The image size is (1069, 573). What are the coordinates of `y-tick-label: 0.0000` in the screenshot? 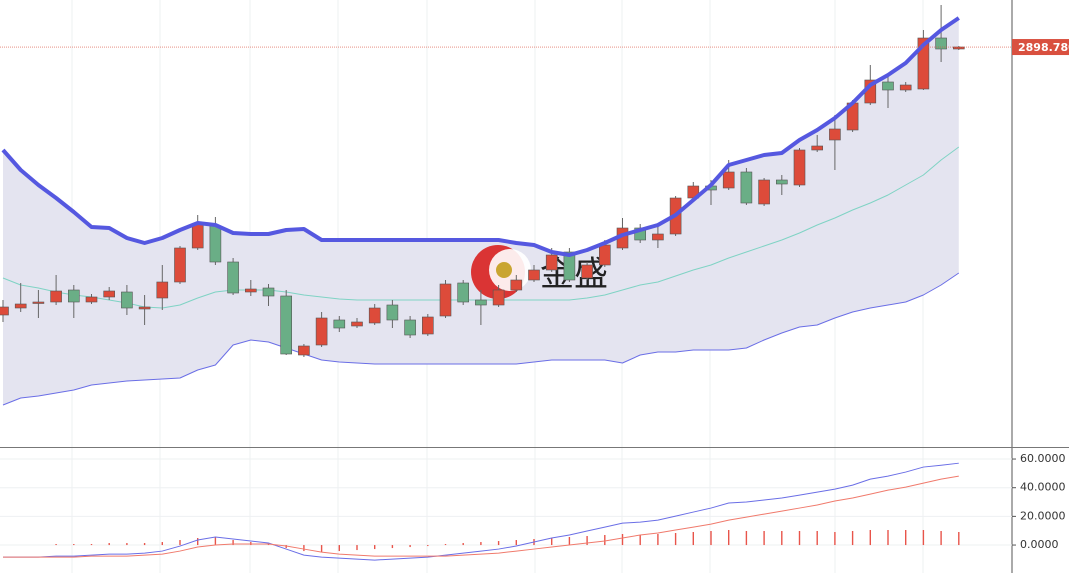 It's located at (1039, 544).